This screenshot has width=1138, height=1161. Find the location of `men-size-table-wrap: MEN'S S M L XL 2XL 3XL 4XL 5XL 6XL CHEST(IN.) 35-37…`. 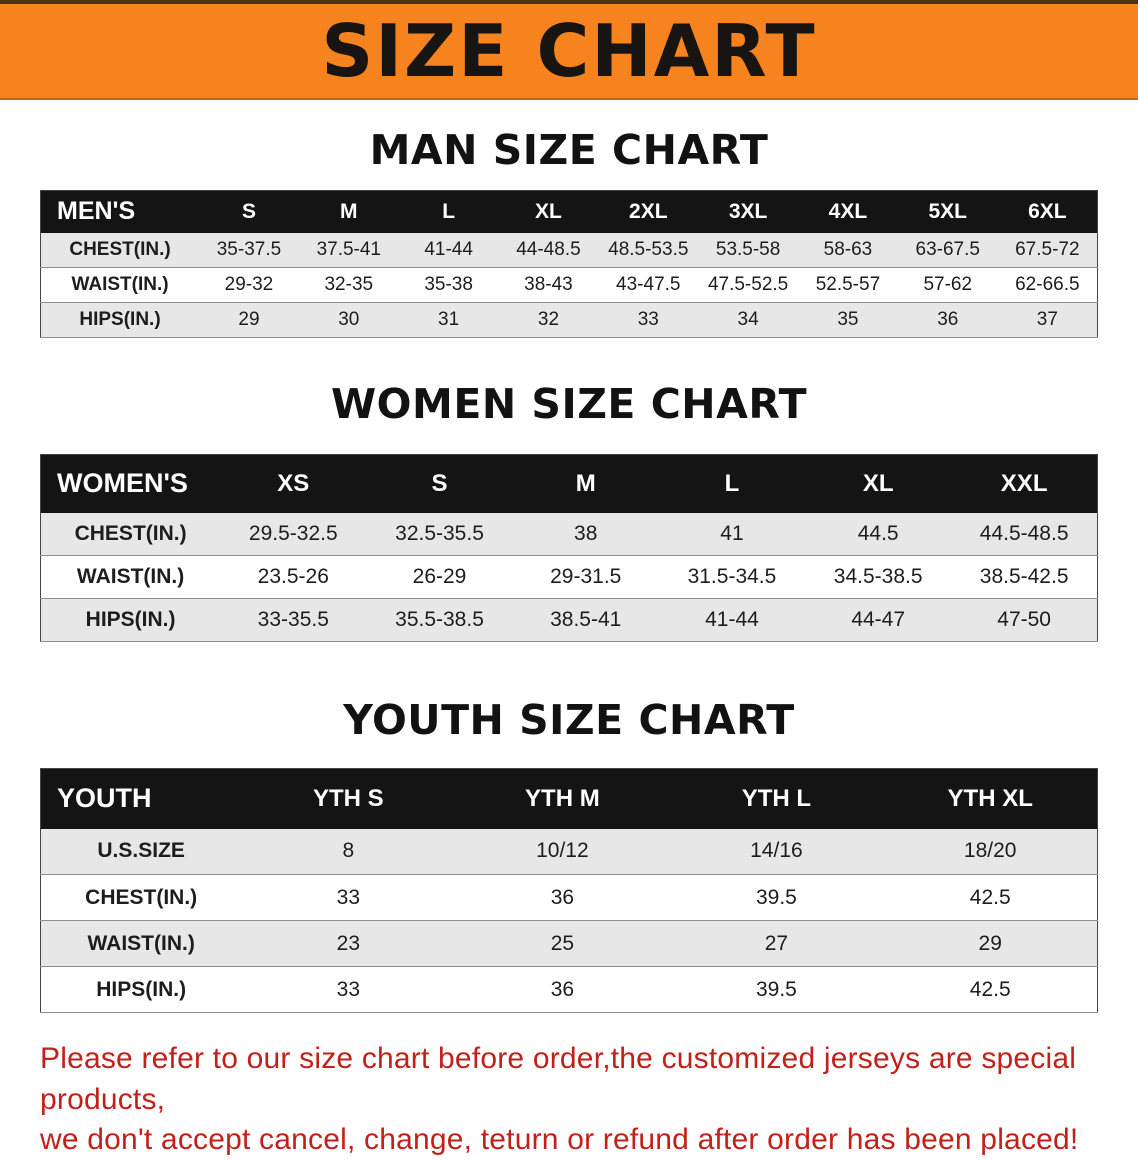

men-size-table-wrap: MEN'S S M L XL 2XL 3XL 4XL 5XL 6XL CHEST(IN.) 35-37… is located at coordinates (569, 264).